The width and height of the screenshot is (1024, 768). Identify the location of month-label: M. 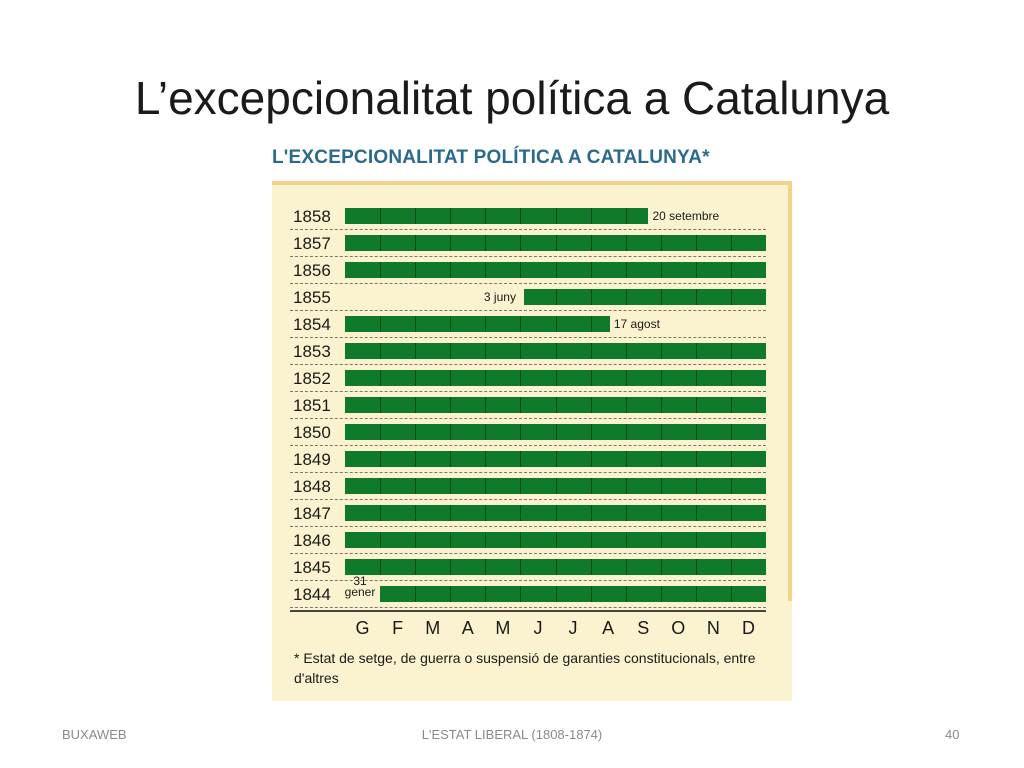
(503, 628).